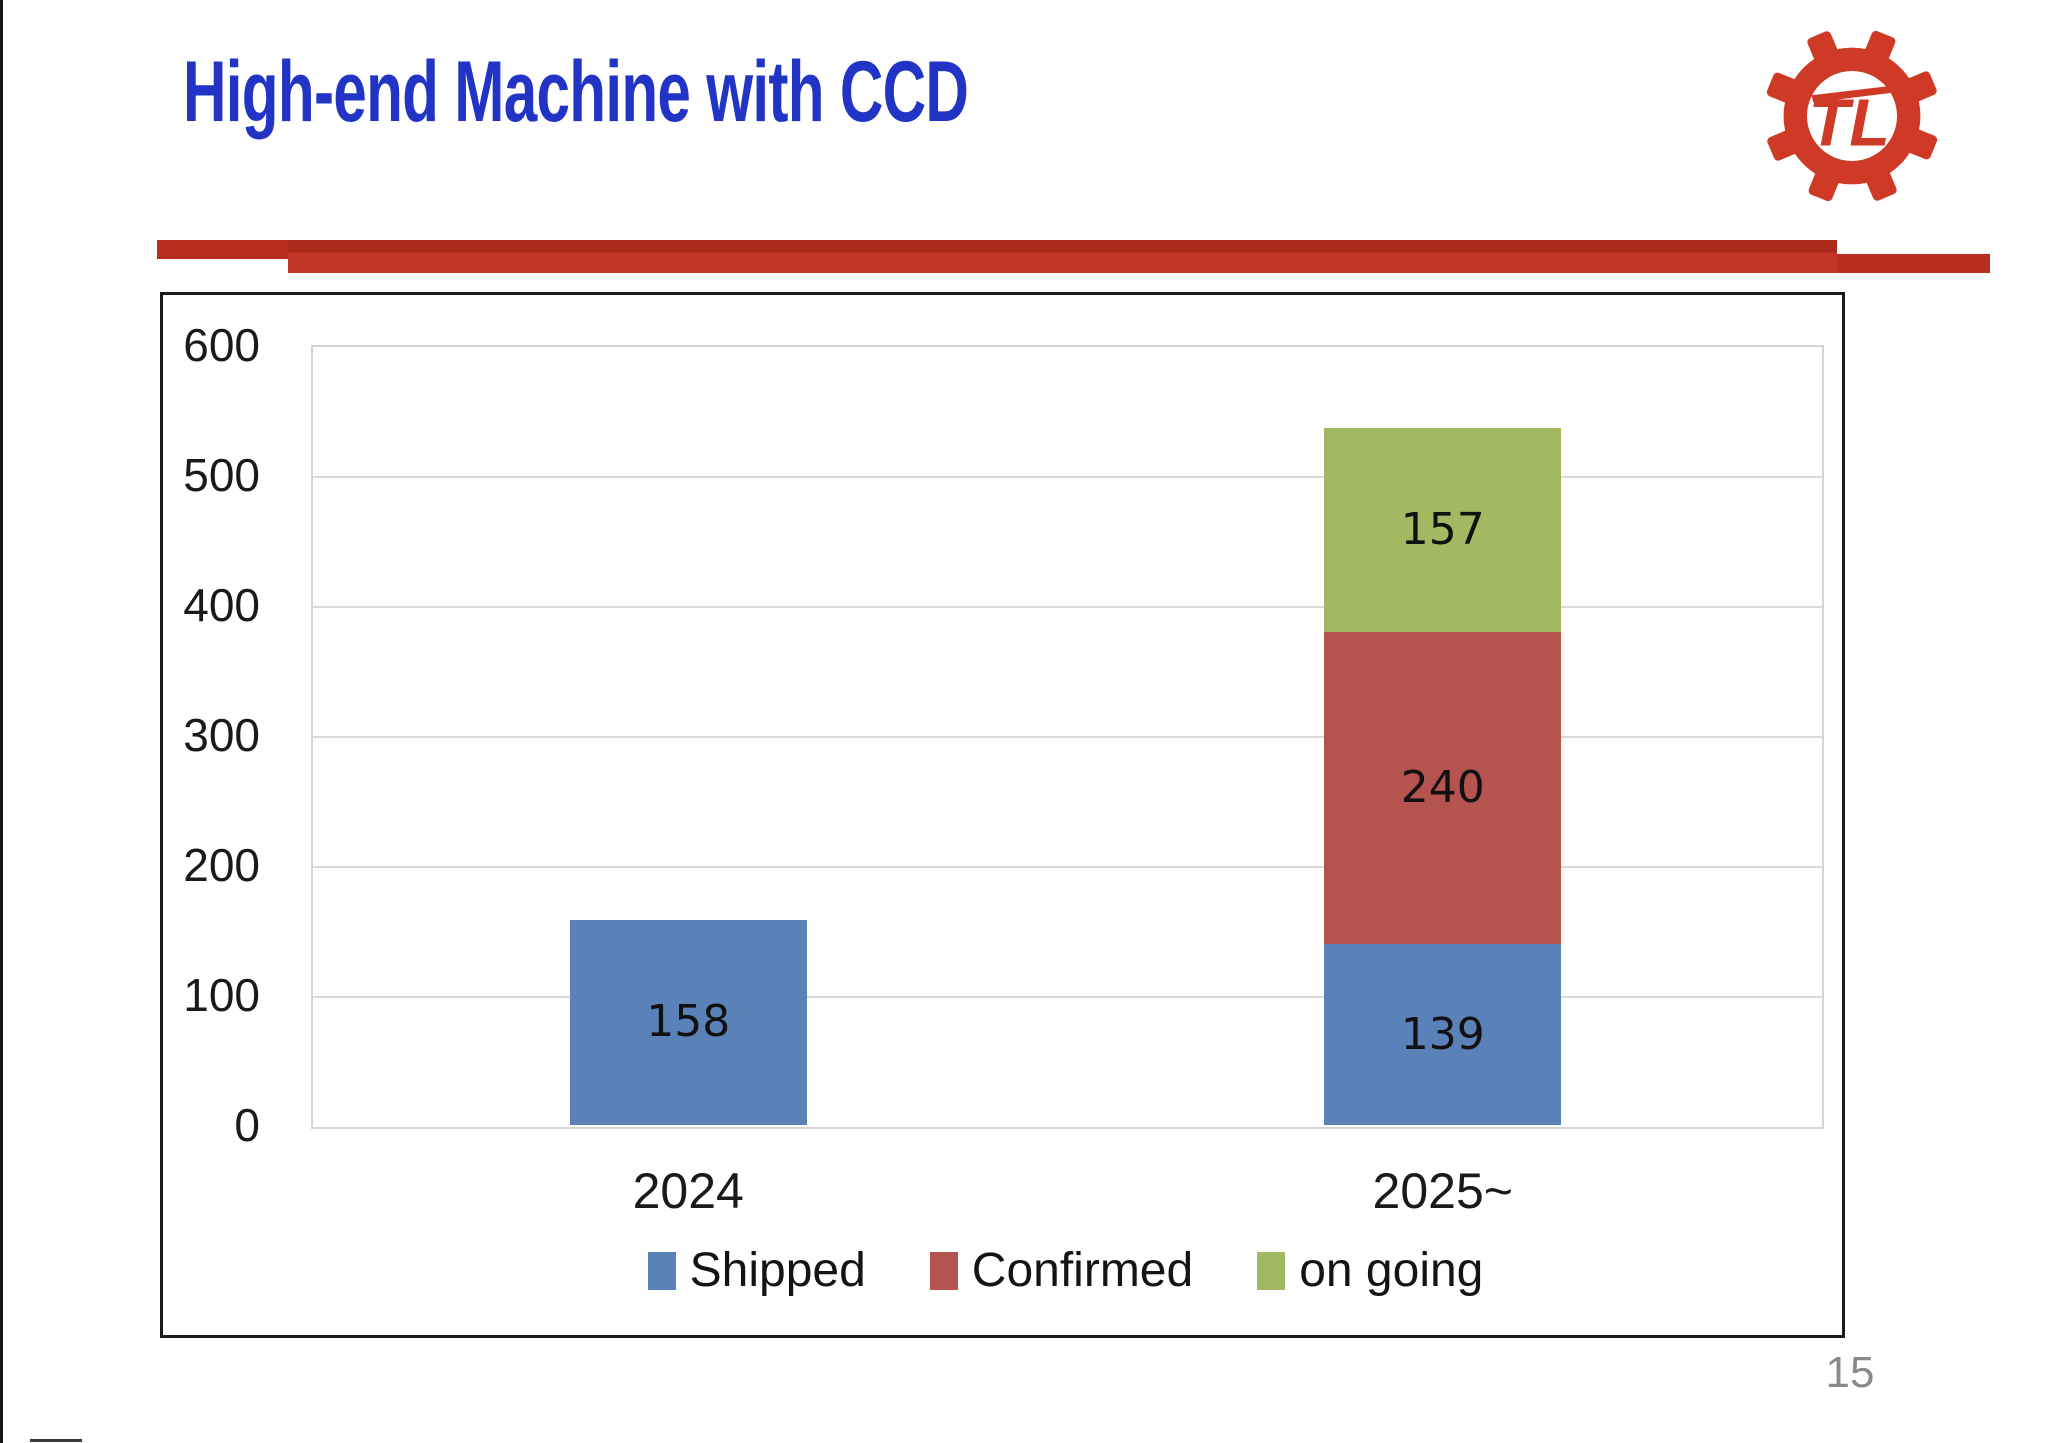 The width and height of the screenshot is (2048, 1443). I want to click on category-label: 2024, so click(688, 1191).